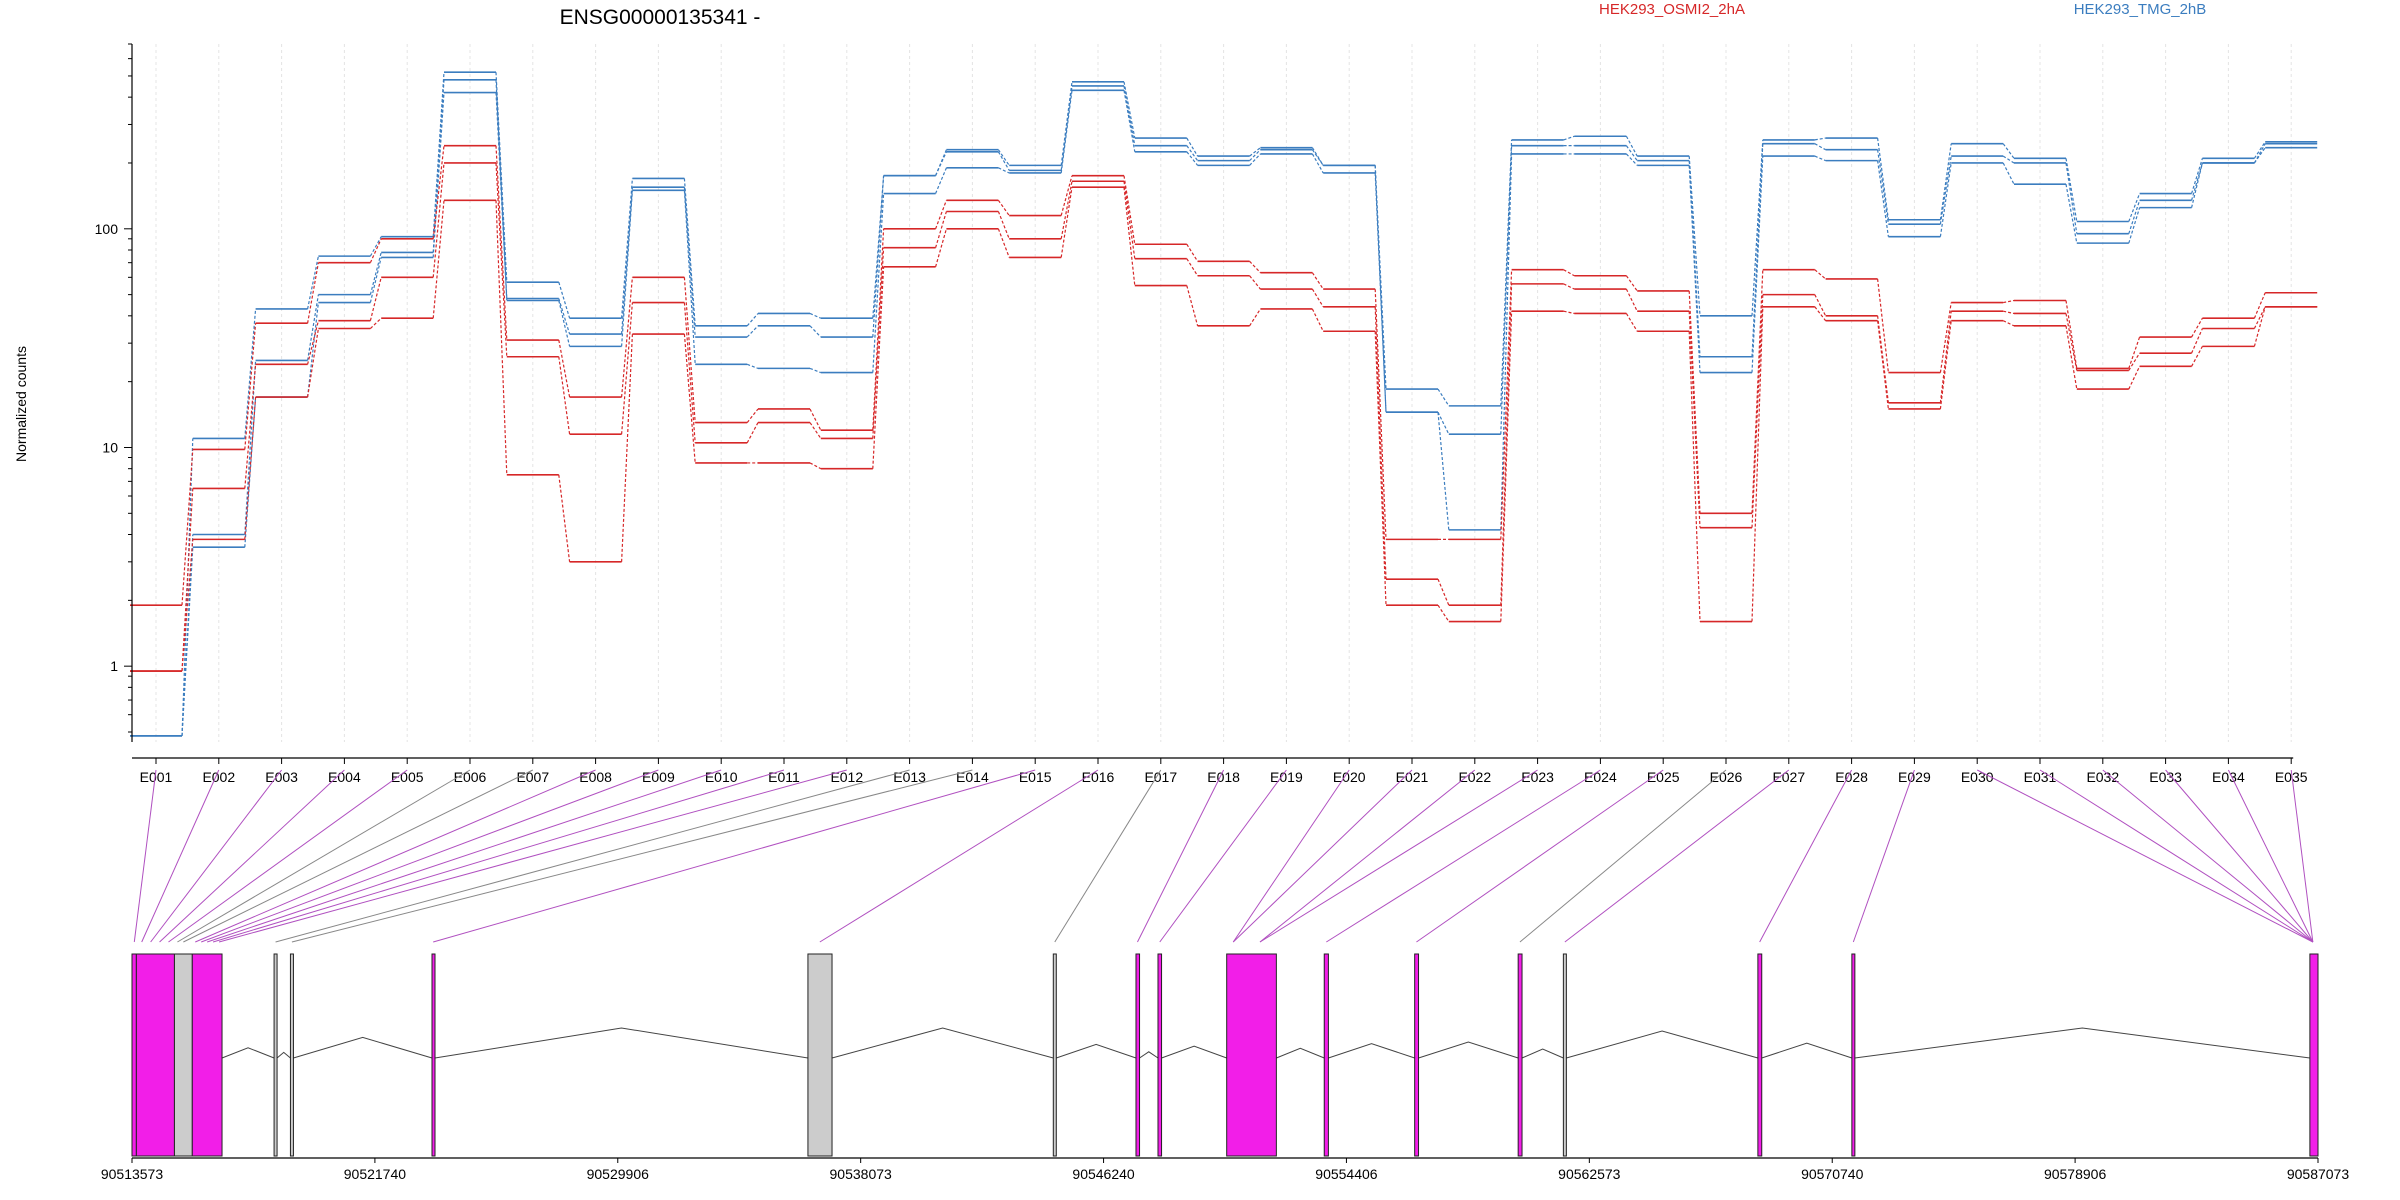 This screenshot has height=1200, width=2400. I want to click on x-tick-label-E001: E001, so click(156, 777).